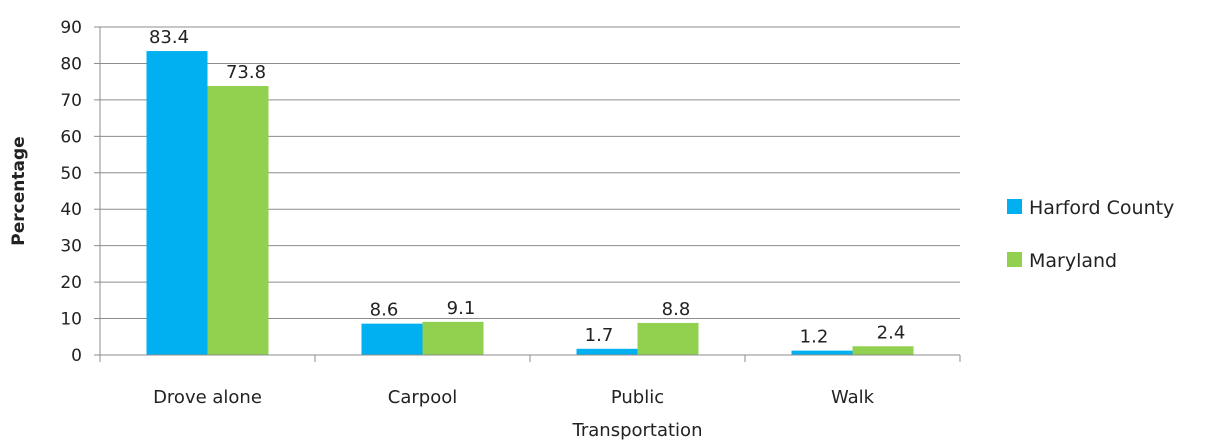  I want to click on x-category-label: Public, so click(637, 397).